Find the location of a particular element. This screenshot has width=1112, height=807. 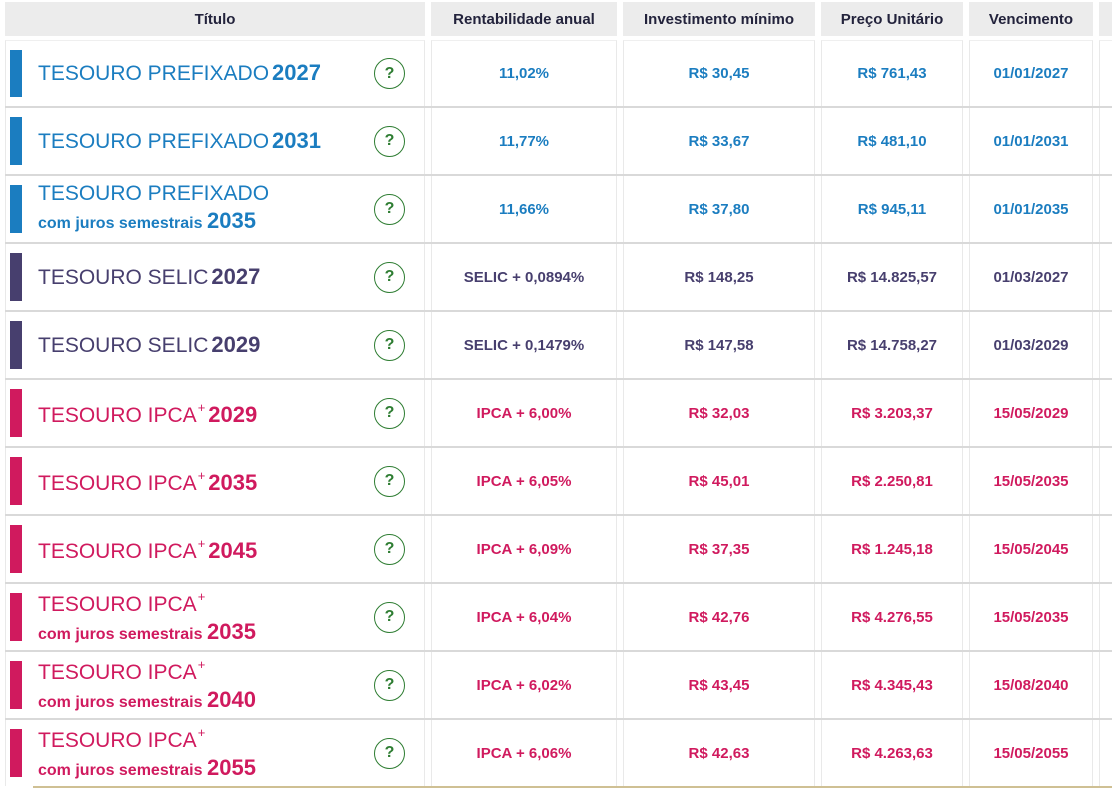

bond-title-cell: TESOURO IPCA+ 2035 ? is located at coordinates (215, 481).